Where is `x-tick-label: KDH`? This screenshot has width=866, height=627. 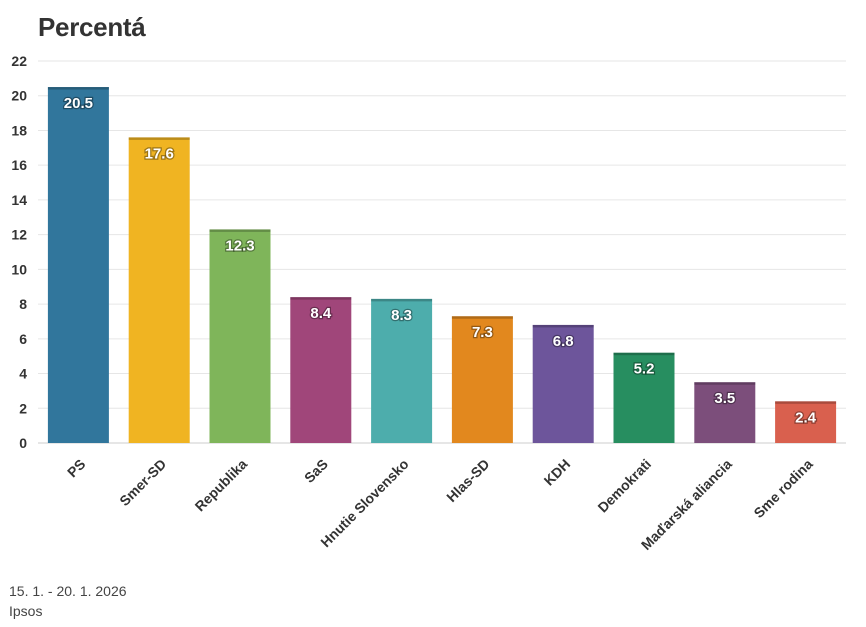 x-tick-label: KDH is located at coordinates (557, 472).